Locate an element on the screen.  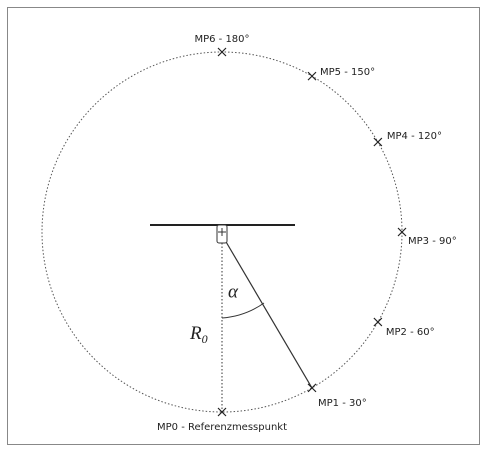
sensor-cross is located at coordinates (222, 232).